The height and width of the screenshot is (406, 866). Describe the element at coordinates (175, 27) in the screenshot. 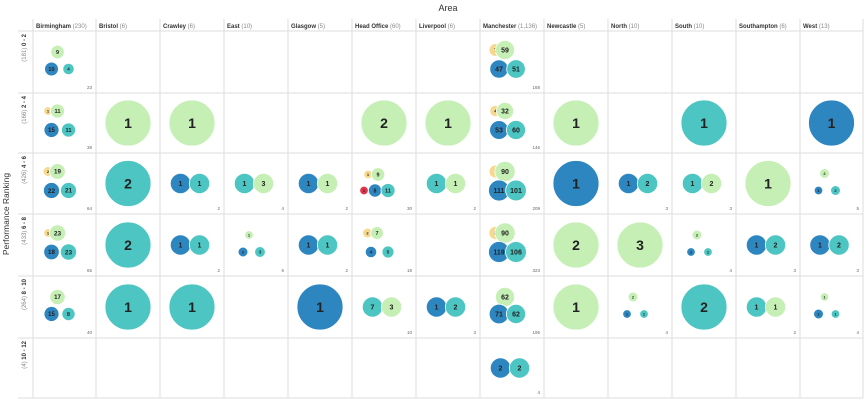

I see `column-header-name: Crawley` at that location.